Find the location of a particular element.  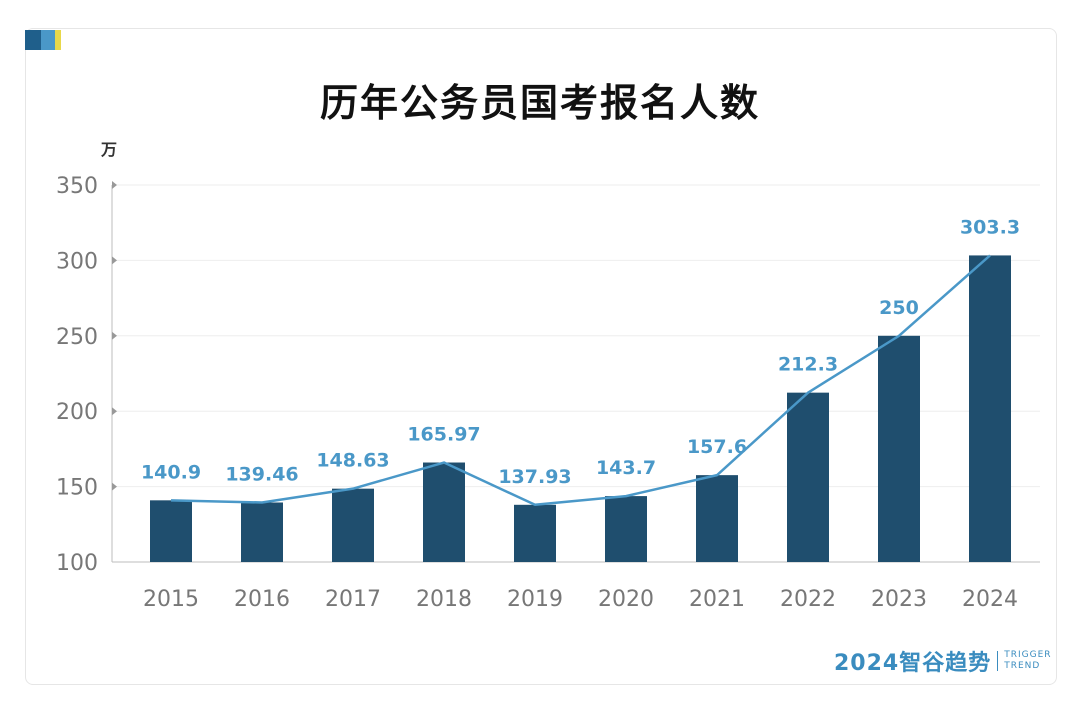

y-tick-label: 200 is located at coordinates (77, 412).